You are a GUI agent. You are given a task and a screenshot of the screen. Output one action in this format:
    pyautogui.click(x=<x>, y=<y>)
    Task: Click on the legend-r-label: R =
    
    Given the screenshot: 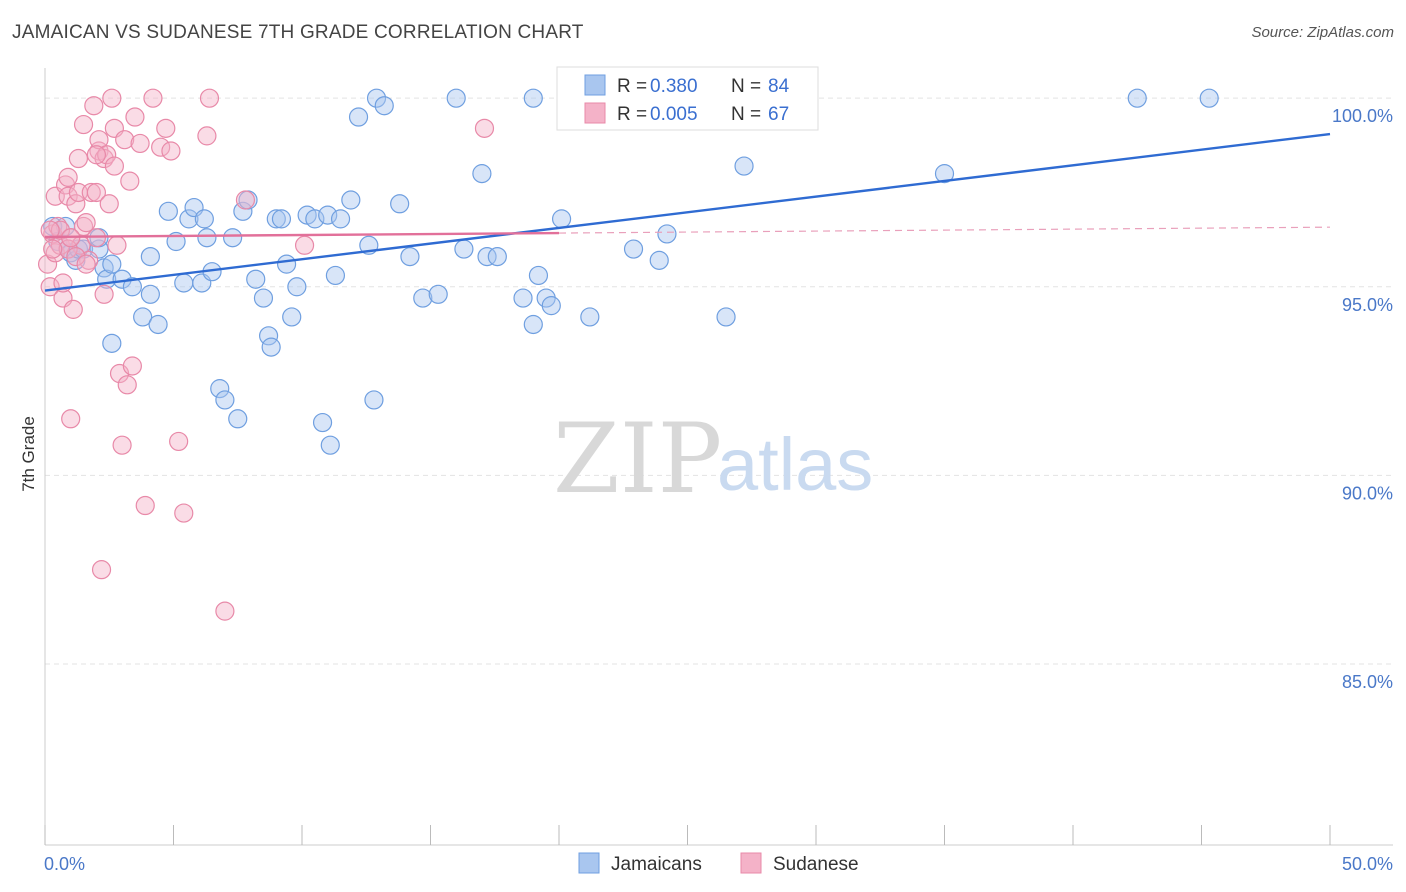 What is the action you would take?
    pyautogui.click(x=632, y=86)
    